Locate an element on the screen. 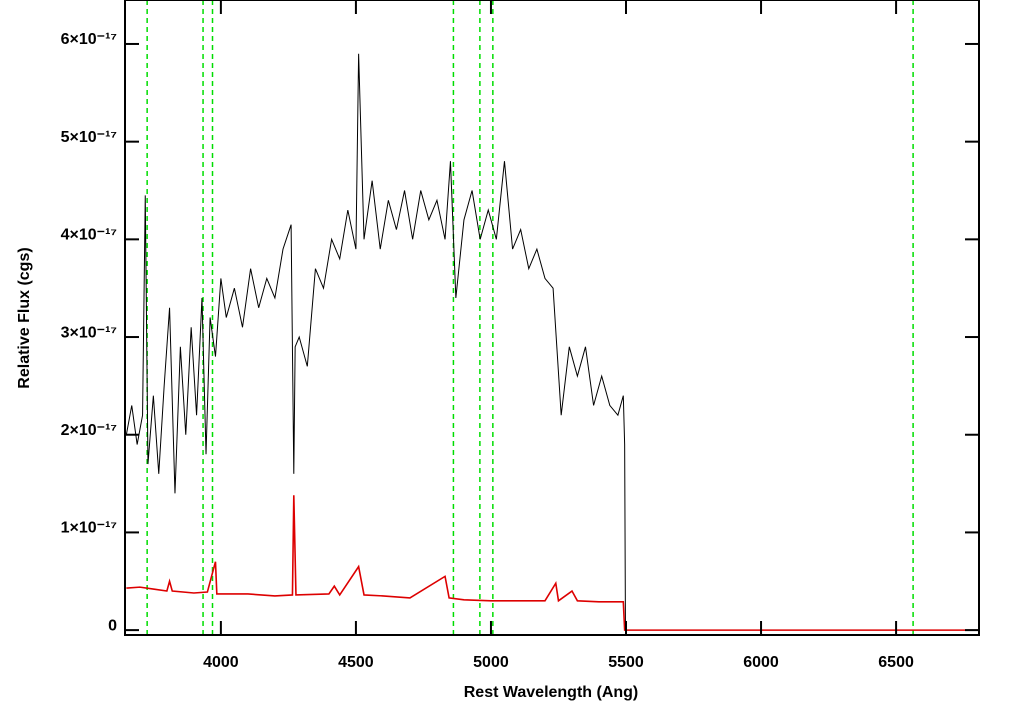 The width and height of the screenshot is (1020, 706). x-tick-label: 4500 is located at coordinates (356, 662).